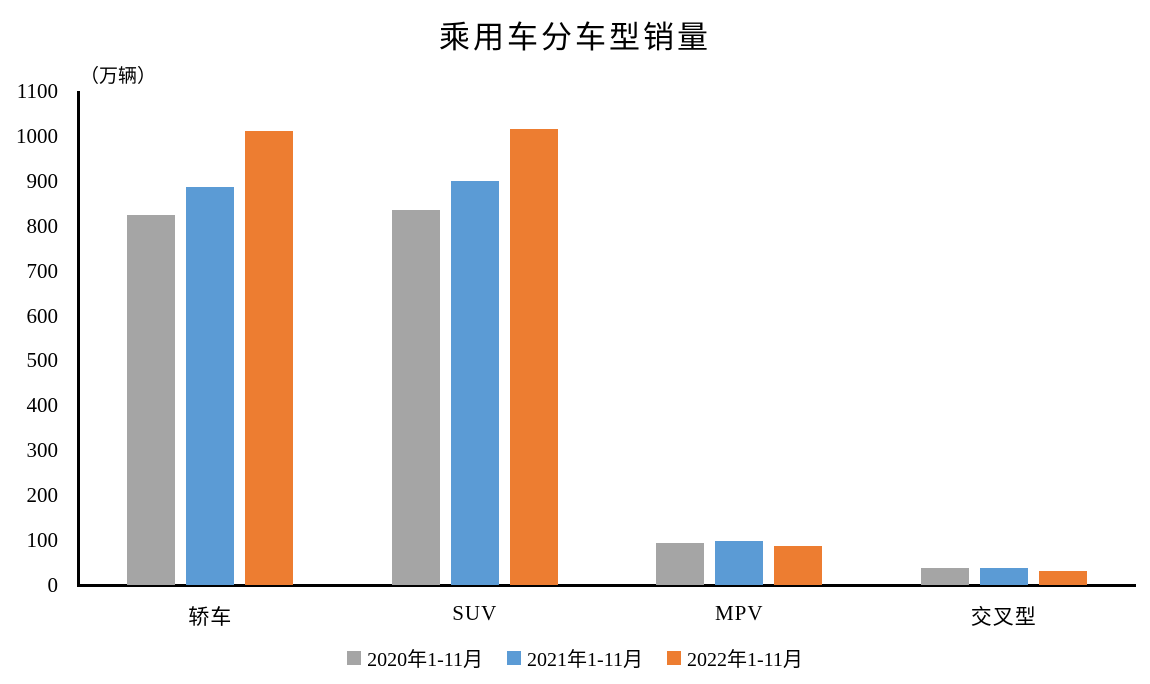  I want to click on y-tick-label: 300, so click(42, 450).